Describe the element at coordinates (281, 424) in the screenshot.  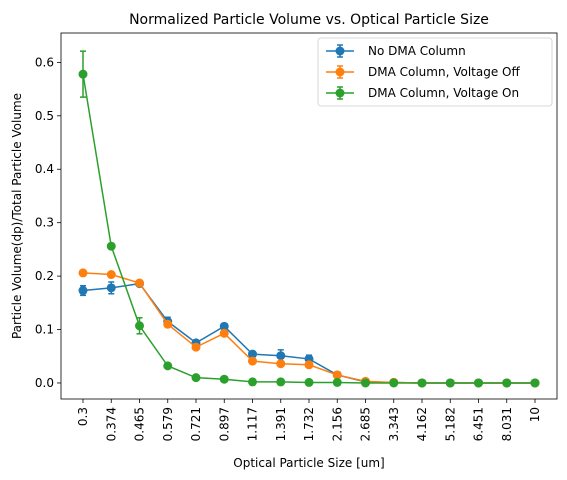
I see `x-tick-label: 1.391` at that location.